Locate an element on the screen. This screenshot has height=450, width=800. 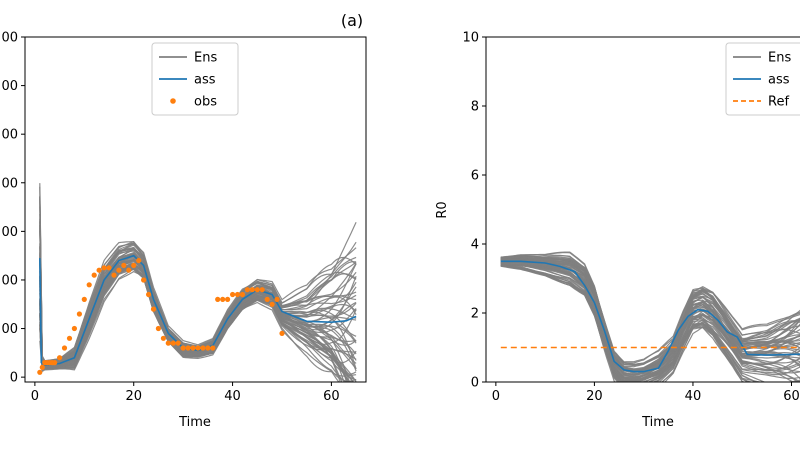
x-axis-label-a: Time is located at coordinates (194, 422).